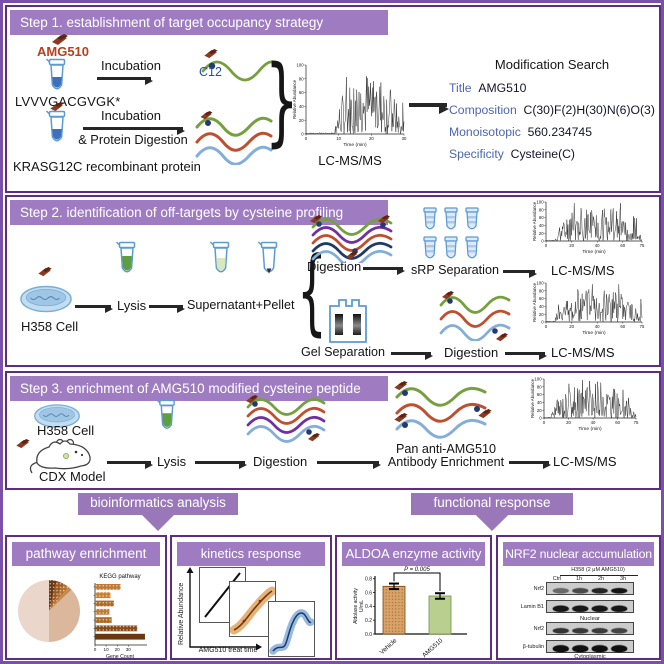 This screenshot has height=664, width=664. I want to click on blot-nrf2-nuclear, so click(590, 588).